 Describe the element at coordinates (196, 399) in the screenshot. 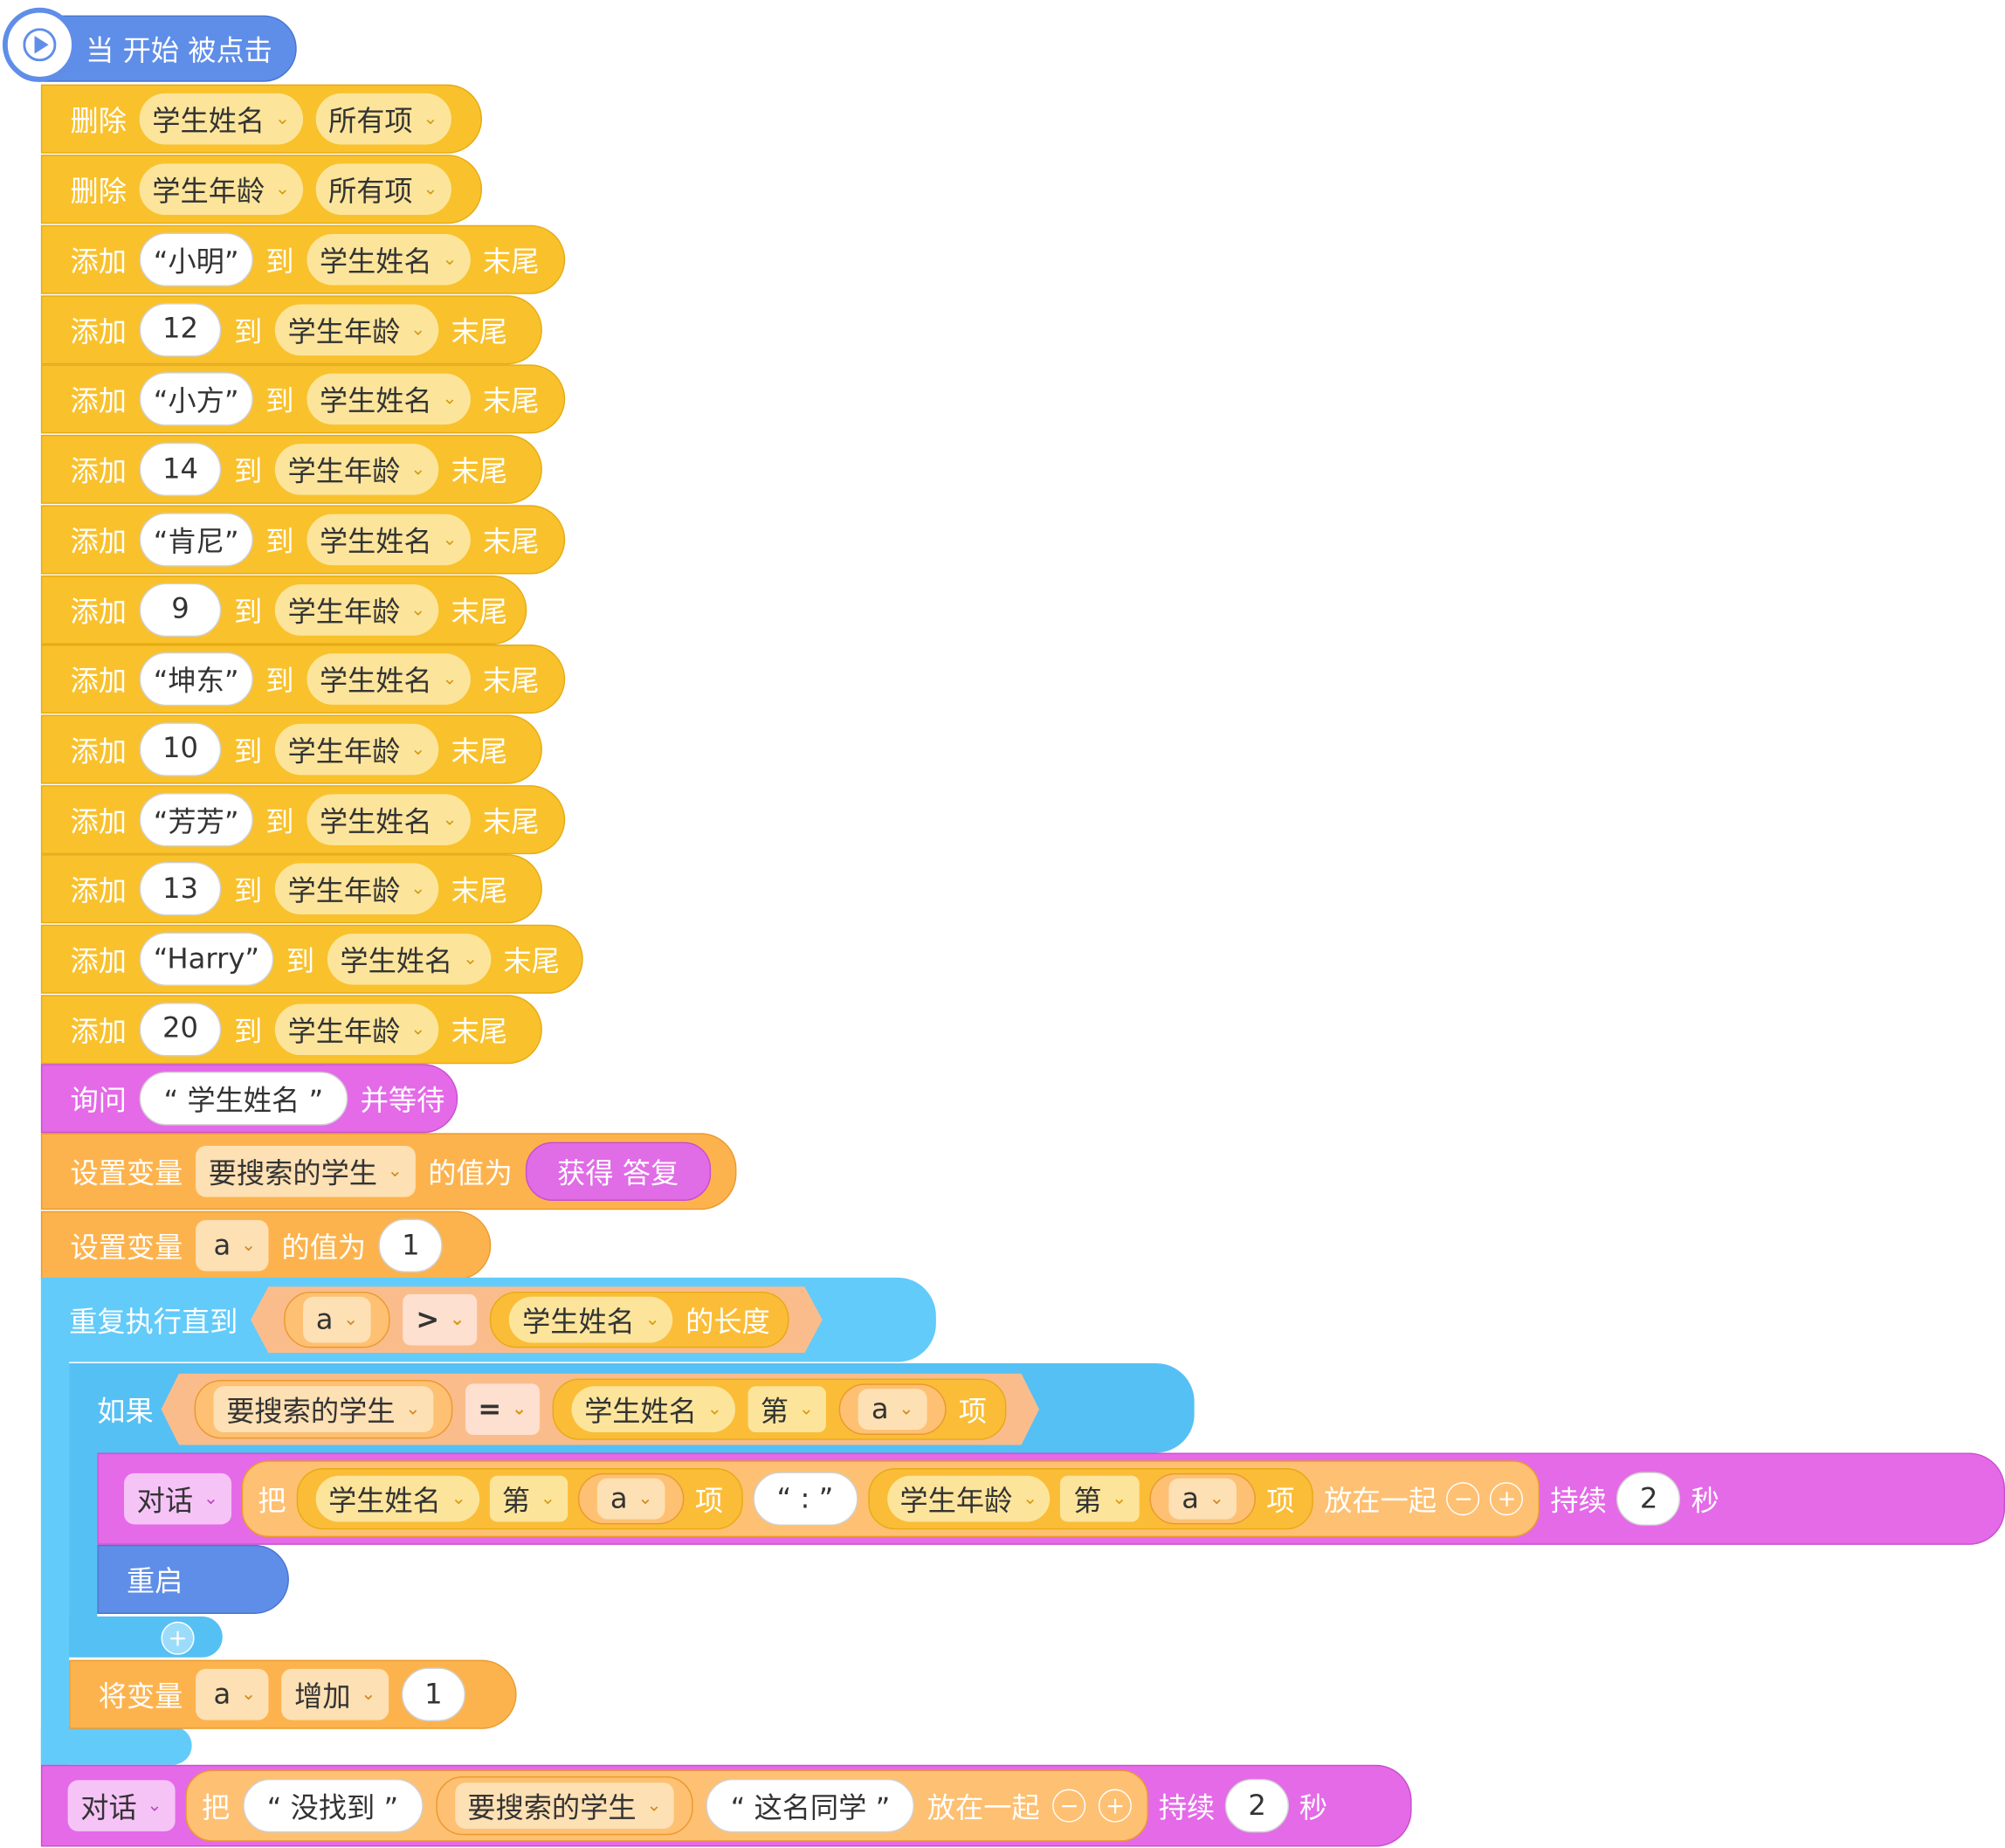

I see `text-input: “小方”` at that location.